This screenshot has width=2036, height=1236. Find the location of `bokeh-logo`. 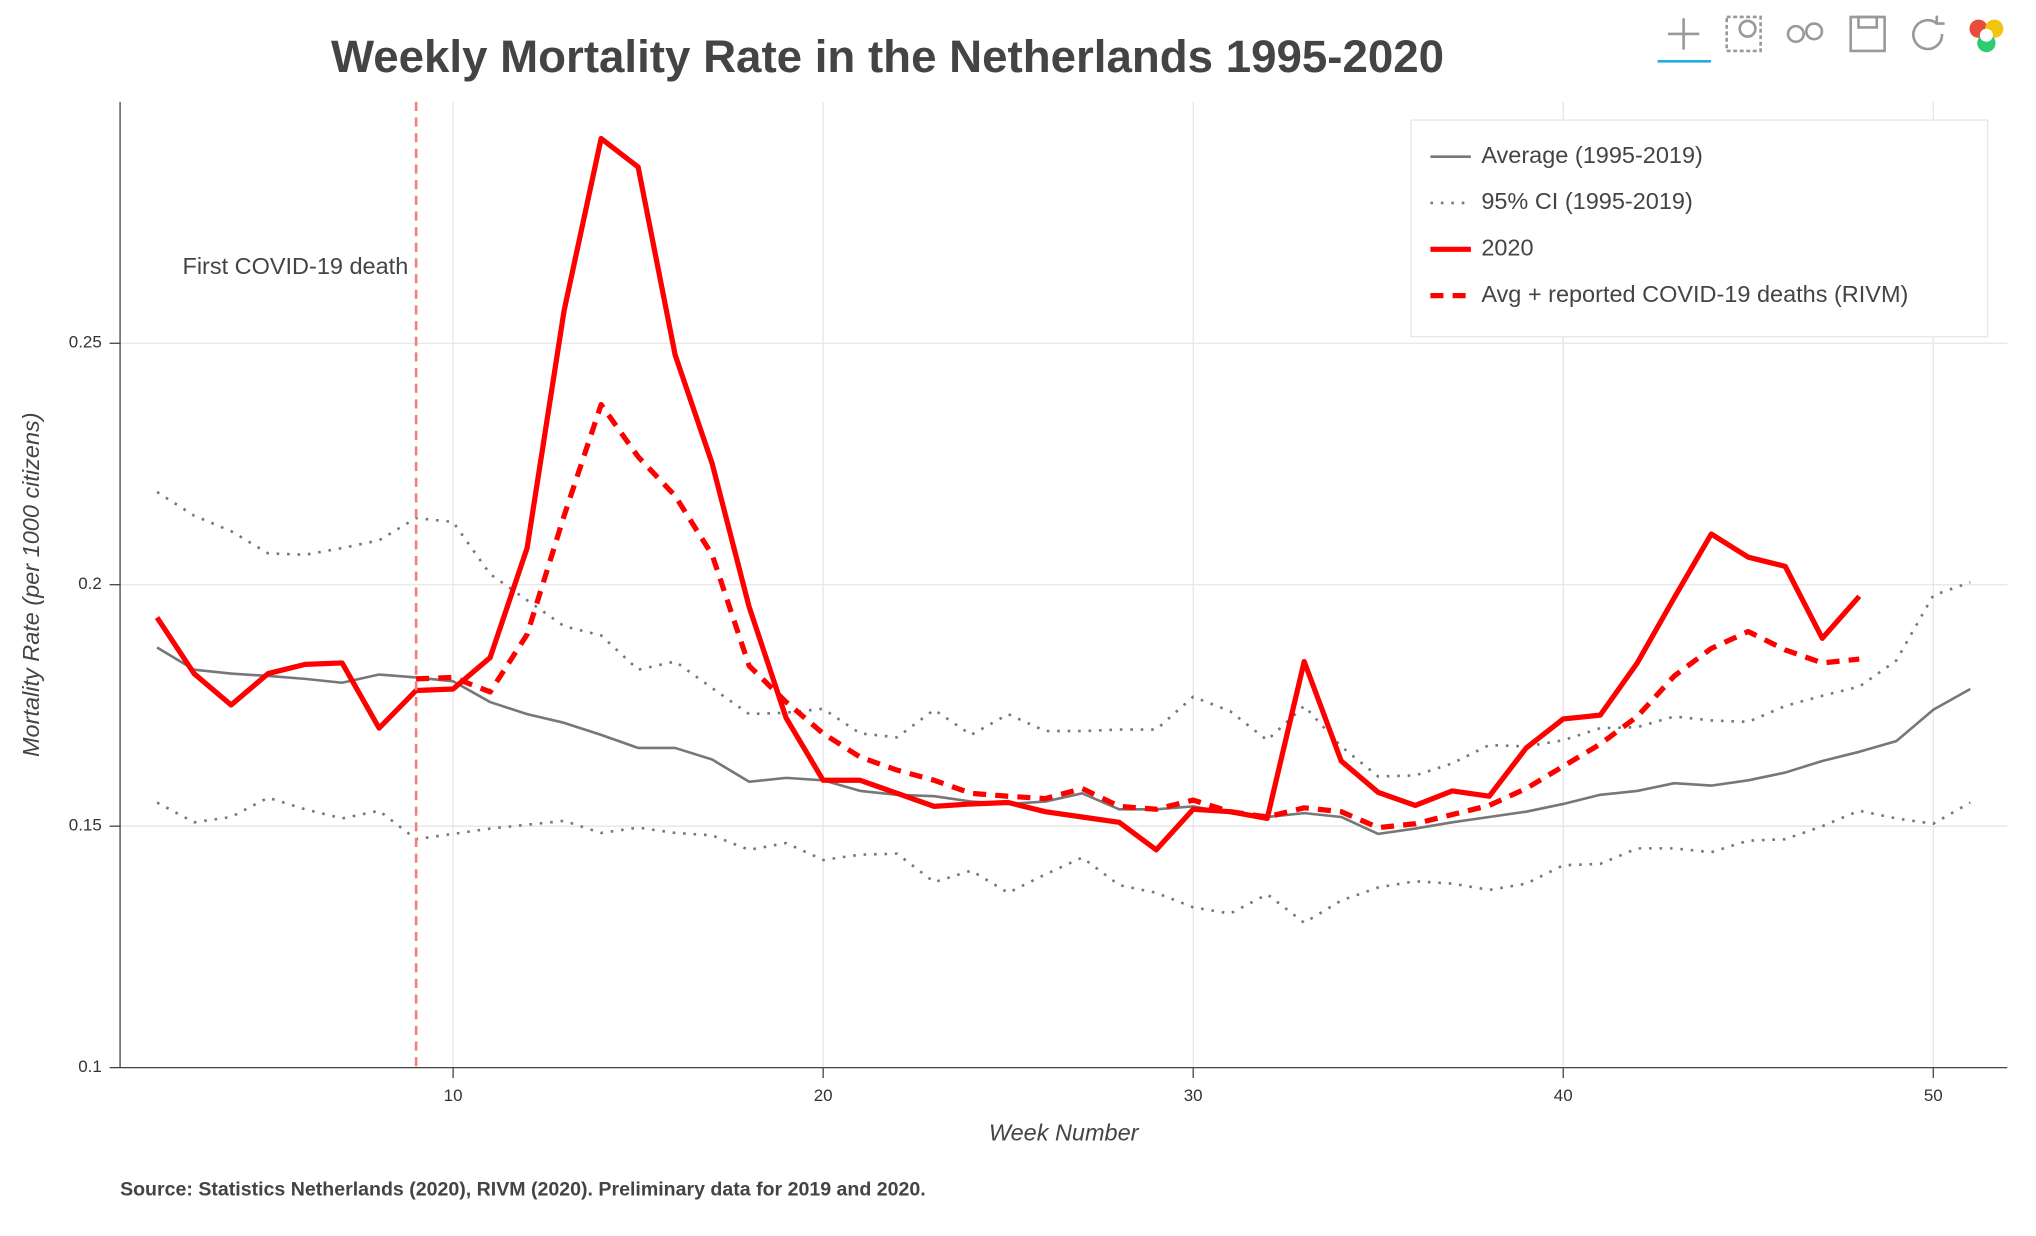

bokeh-logo is located at coordinates (1986, 36).